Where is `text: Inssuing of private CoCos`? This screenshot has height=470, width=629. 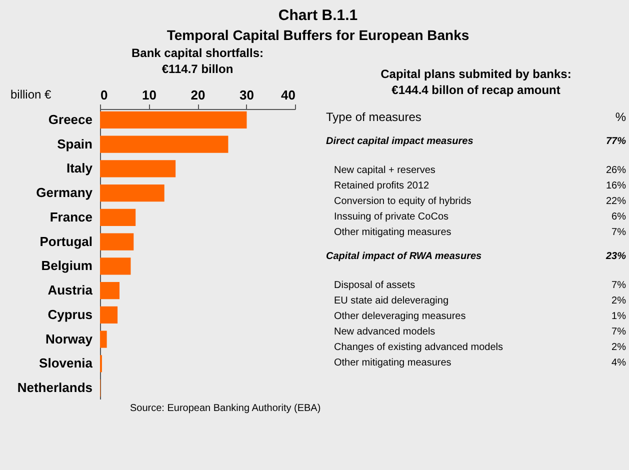 text: Inssuing of private CoCos is located at coordinates (391, 217).